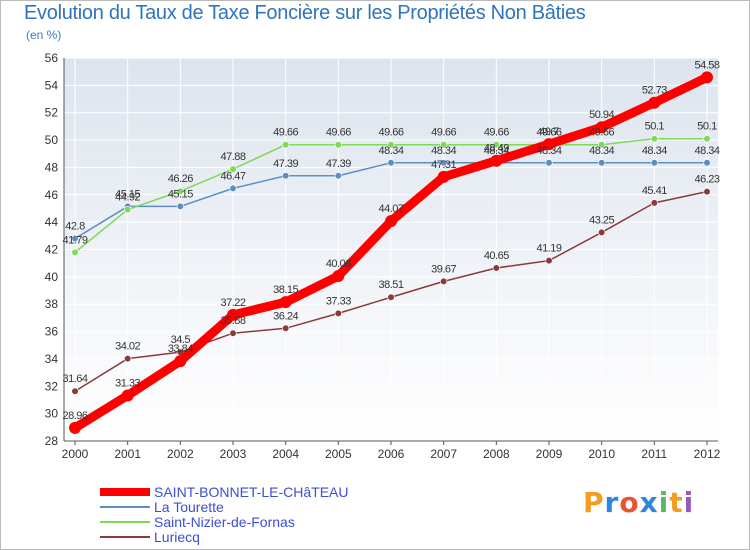  I want to click on legend-label: Saint-Nizier-de-Fornas, so click(224, 522).